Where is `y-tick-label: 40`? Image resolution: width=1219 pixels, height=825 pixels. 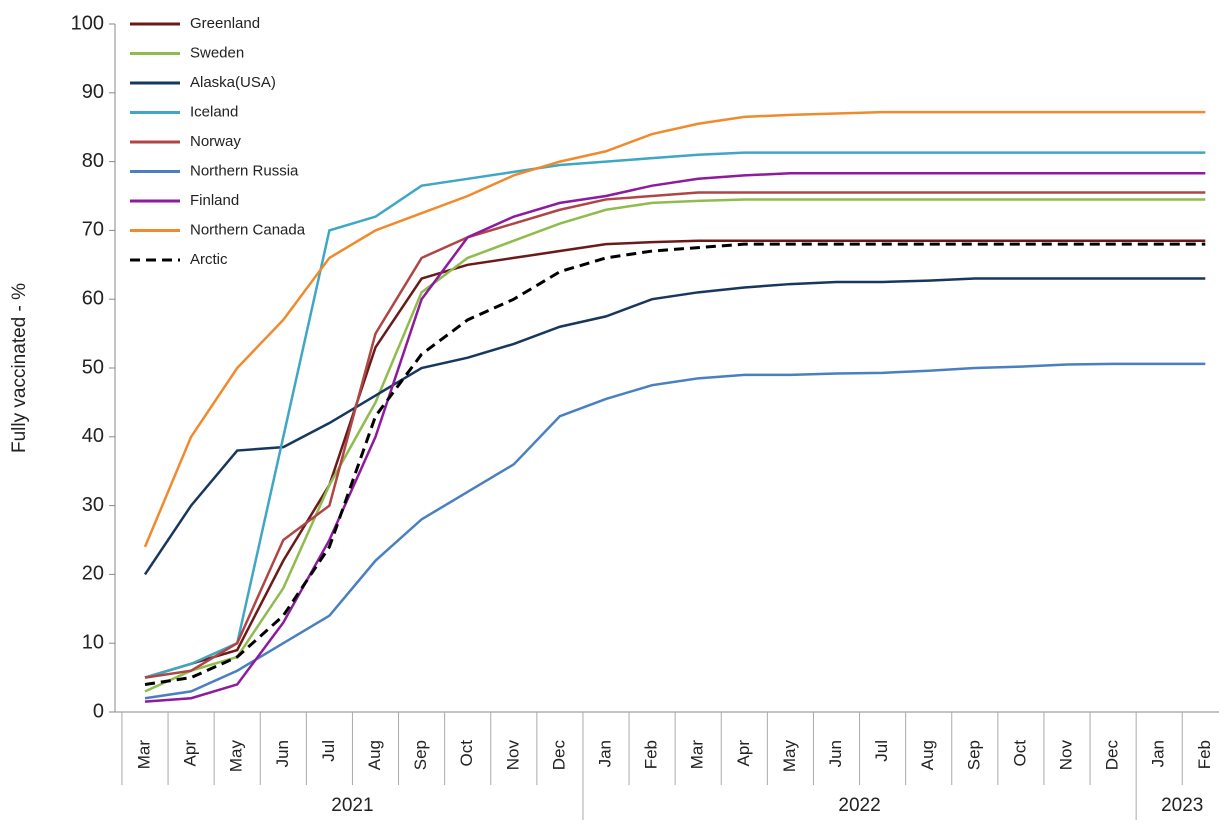
y-tick-label: 40 is located at coordinates (93, 436).